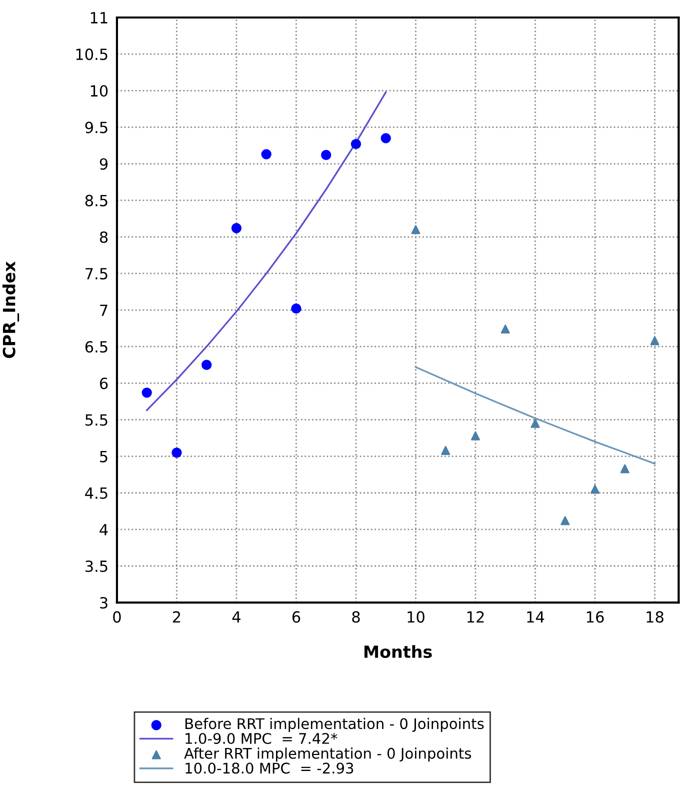 The height and width of the screenshot is (796, 680). What do you see at coordinates (97, 274) in the screenshot?
I see `y-tick-label: 7.5` at bounding box center [97, 274].